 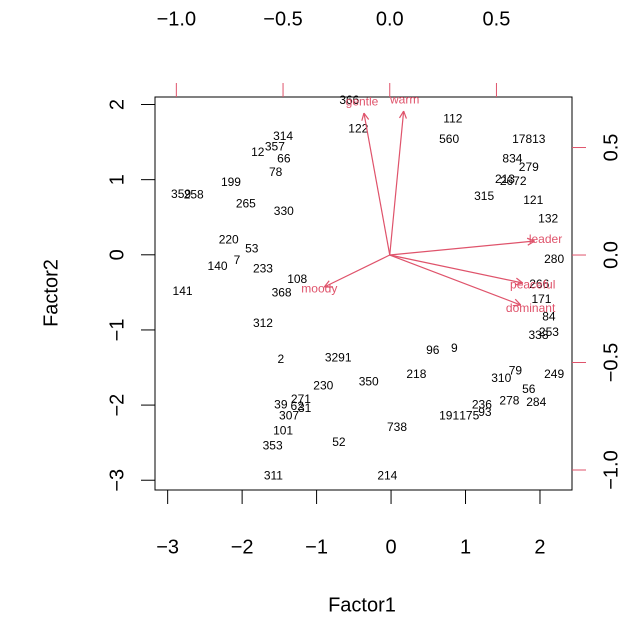 I want to click on point-label: 218, so click(x=416, y=374).